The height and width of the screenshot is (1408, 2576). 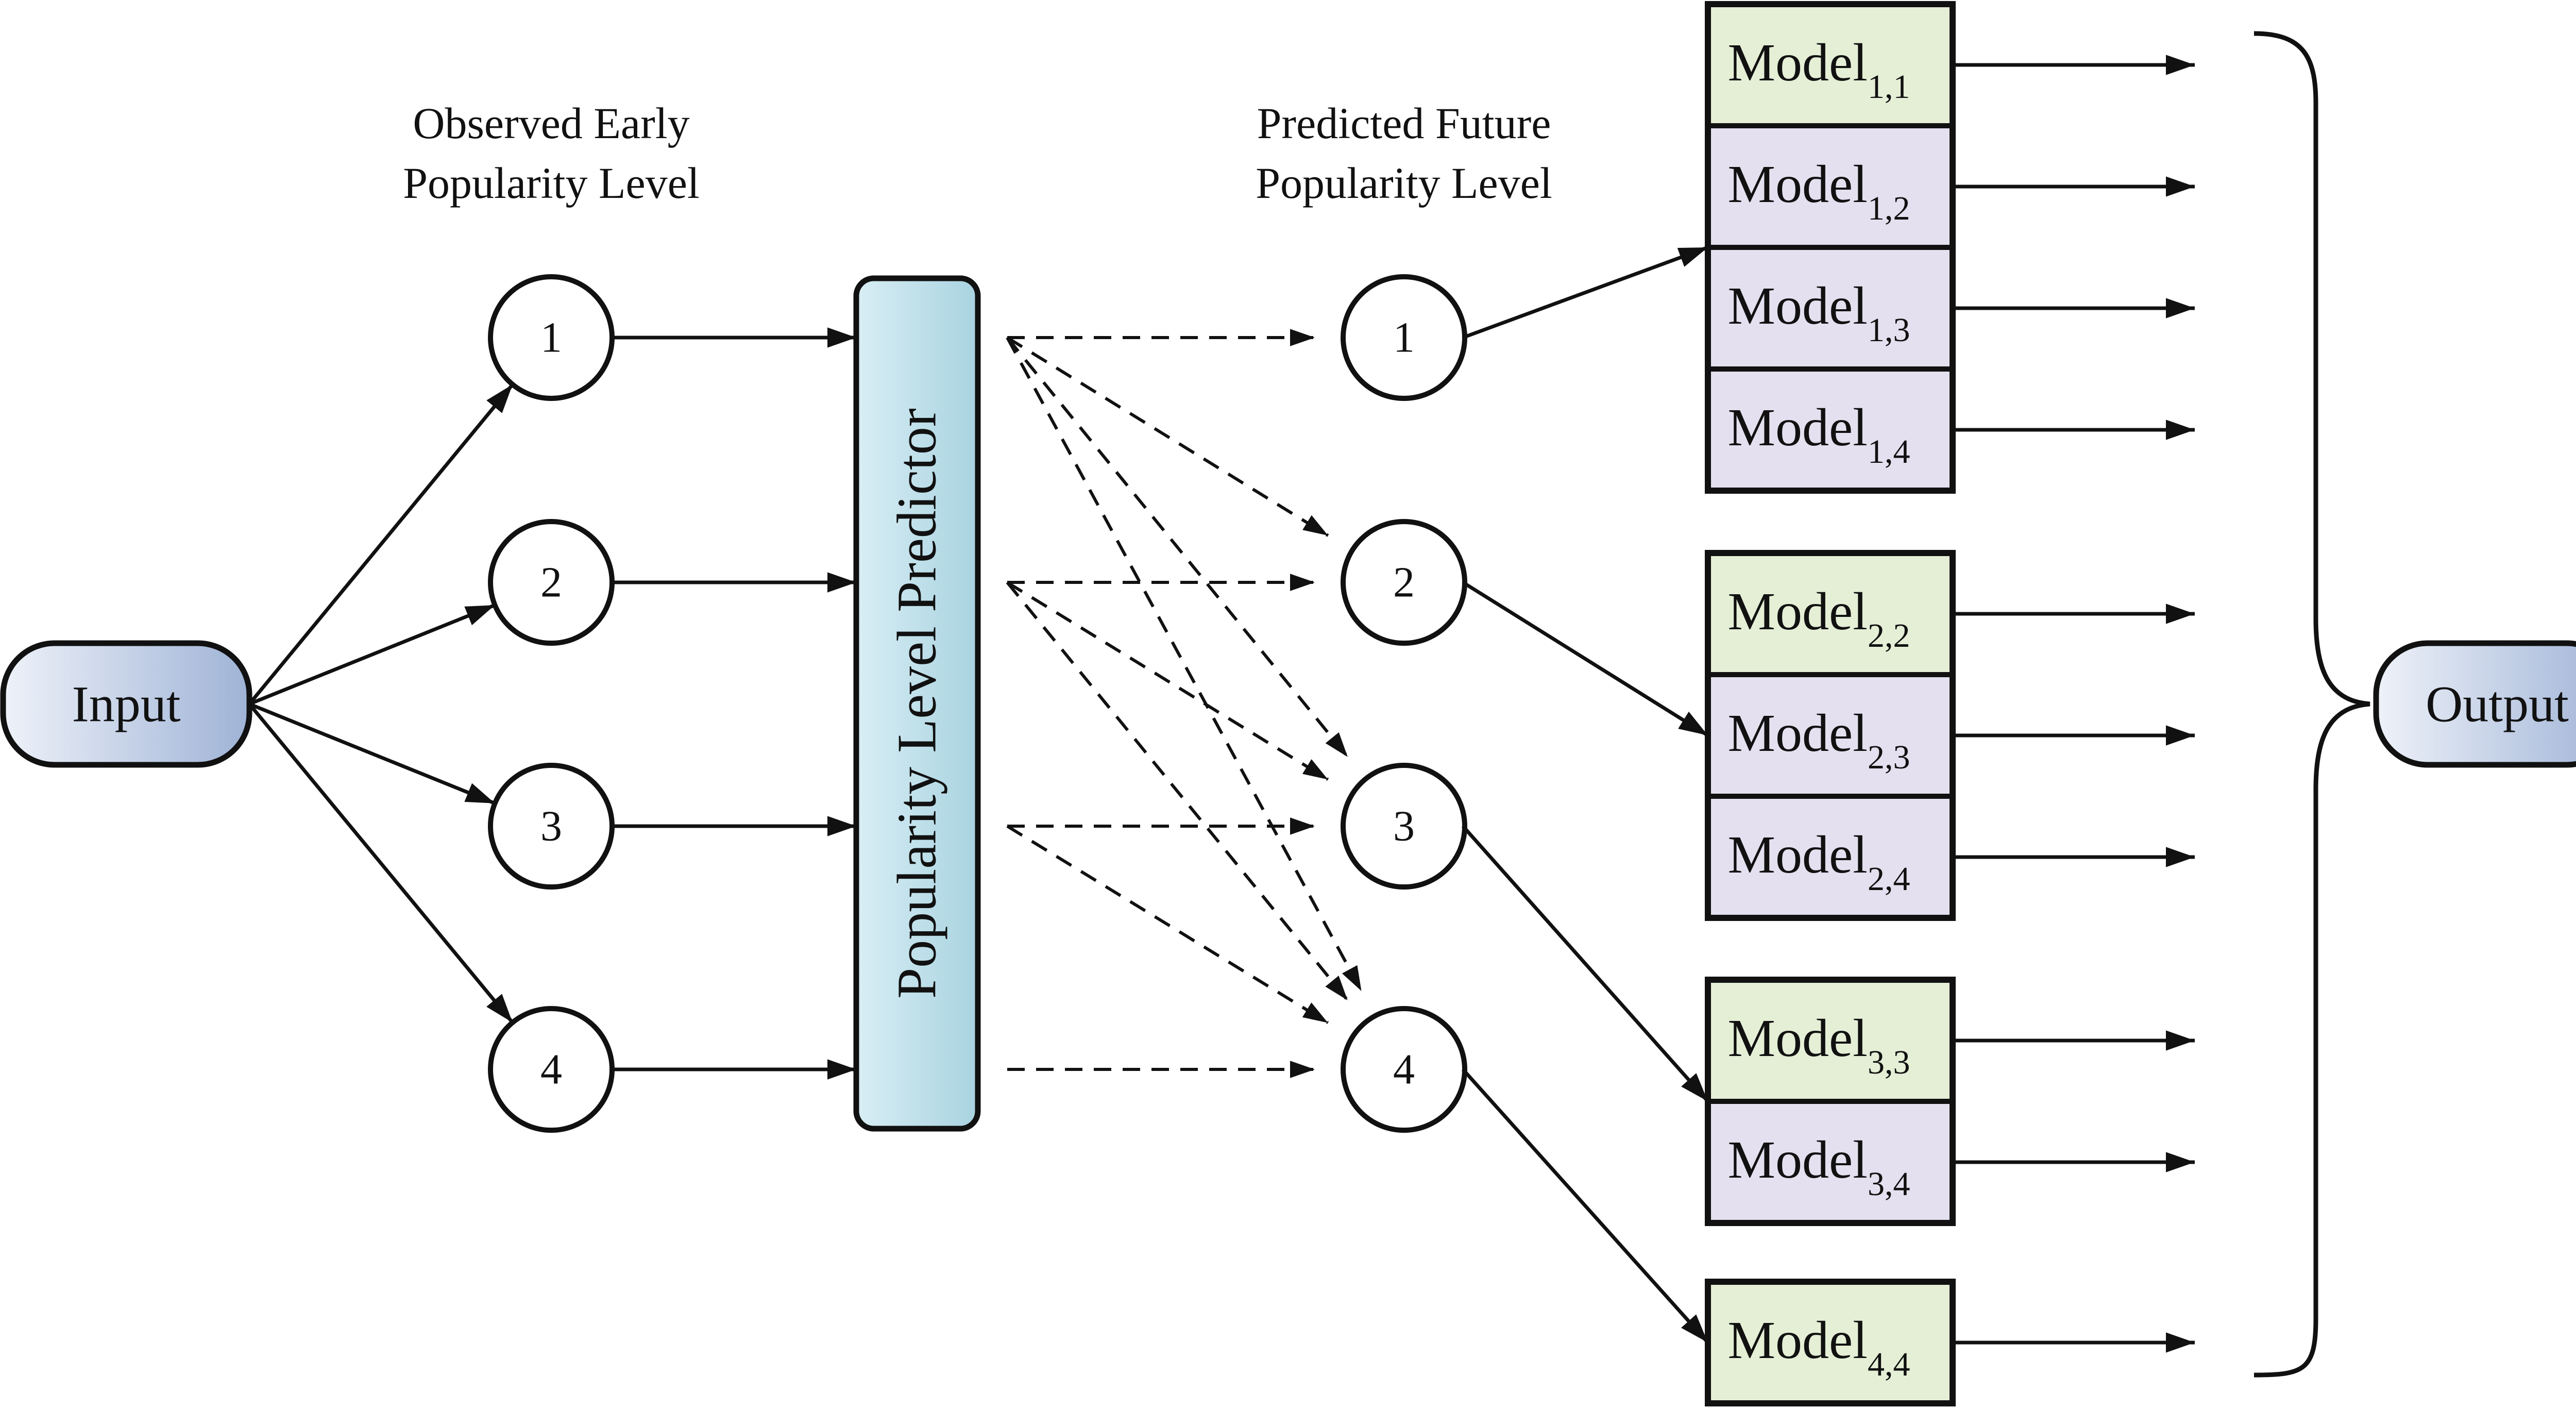 I want to click on predicted-level-4: 4, so click(x=1404, y=1070).